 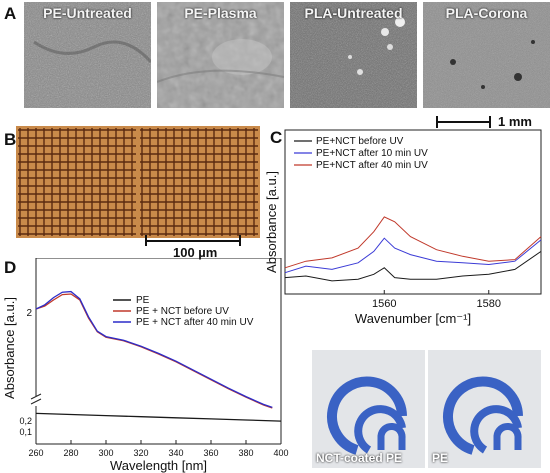 I want to click on scale-bar-a-label: 1 mm, so click(x=515, y=121).